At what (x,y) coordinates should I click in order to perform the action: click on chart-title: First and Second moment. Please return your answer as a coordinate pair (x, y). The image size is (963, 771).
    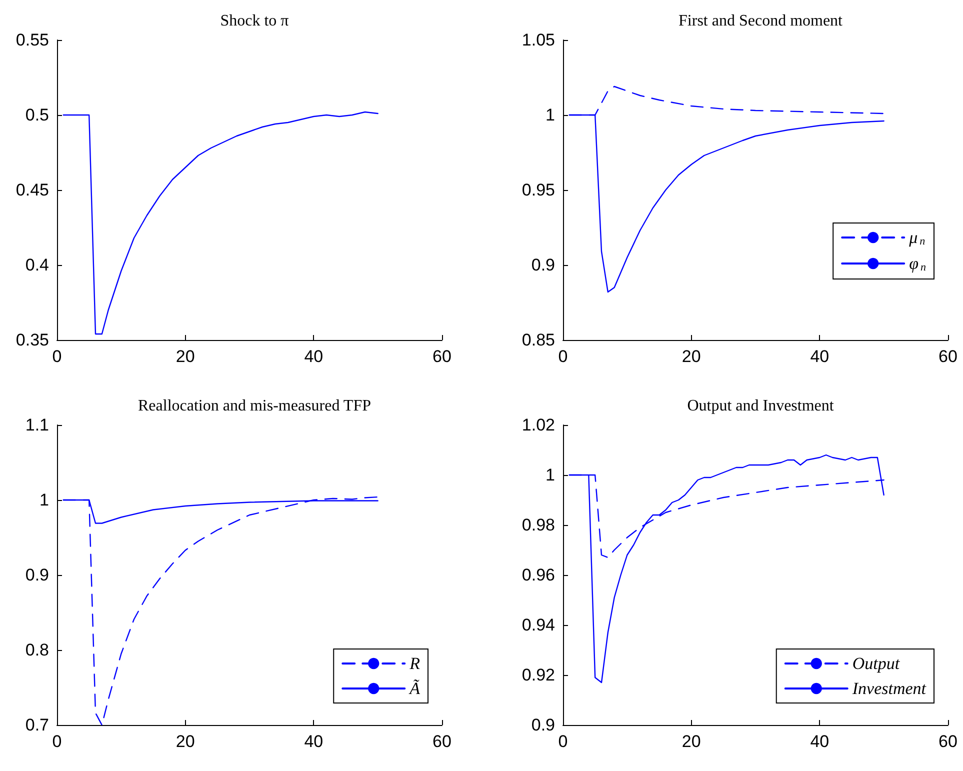
    Looking at the image, I should click on (761, 21).